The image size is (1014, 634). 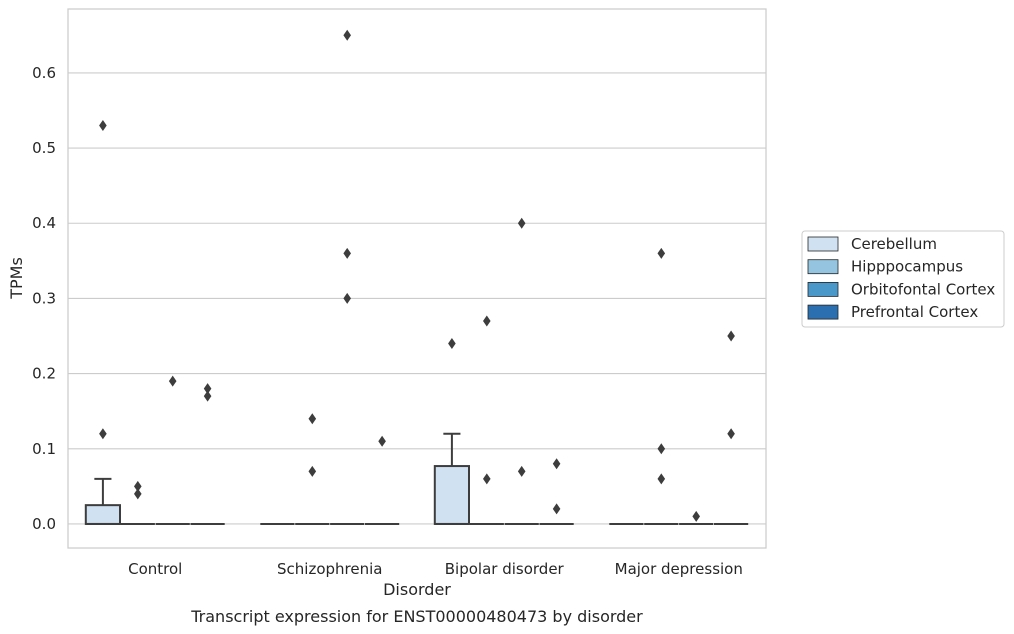 I want to click on y-tick-label: 0.2, so click(x=44, y=374).